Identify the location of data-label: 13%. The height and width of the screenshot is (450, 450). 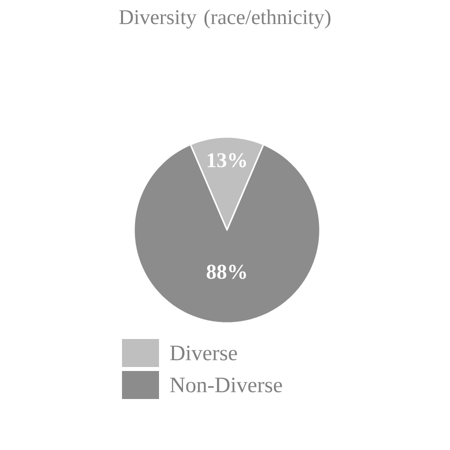
(227, 160).